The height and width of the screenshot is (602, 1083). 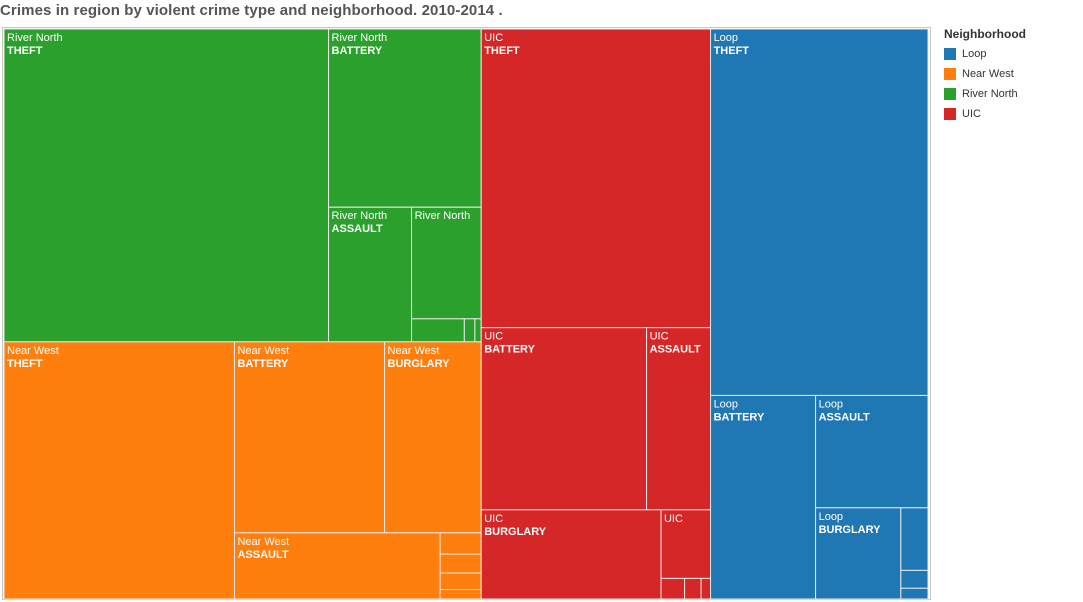 What do you see at coordinates (433, 437) in the screenshot?
I see `treemap-cell-near-west-burglary` at bounding box center [433, 437].